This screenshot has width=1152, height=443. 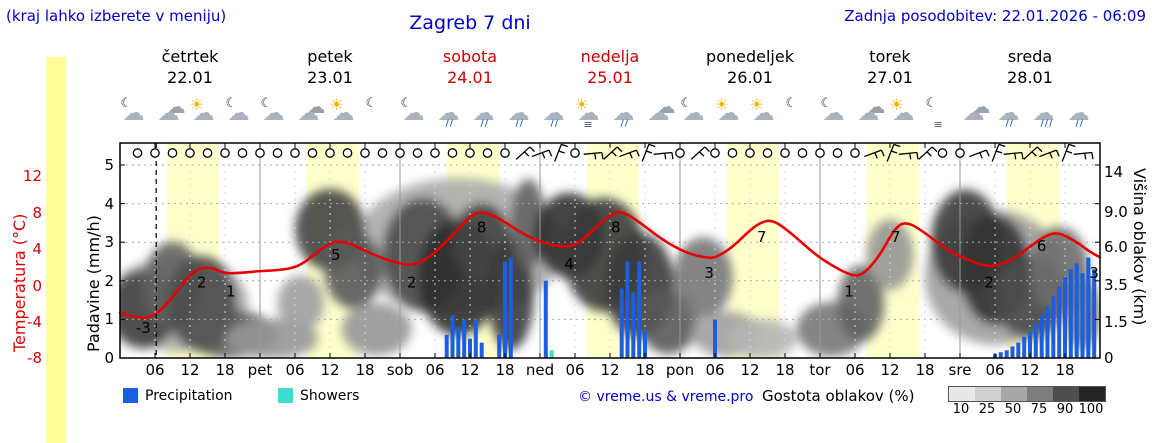 What do you see at coordinates (890, 67) in the screenshot?
I see `day-header: torek 27.01` at bounding box center [890, 67].